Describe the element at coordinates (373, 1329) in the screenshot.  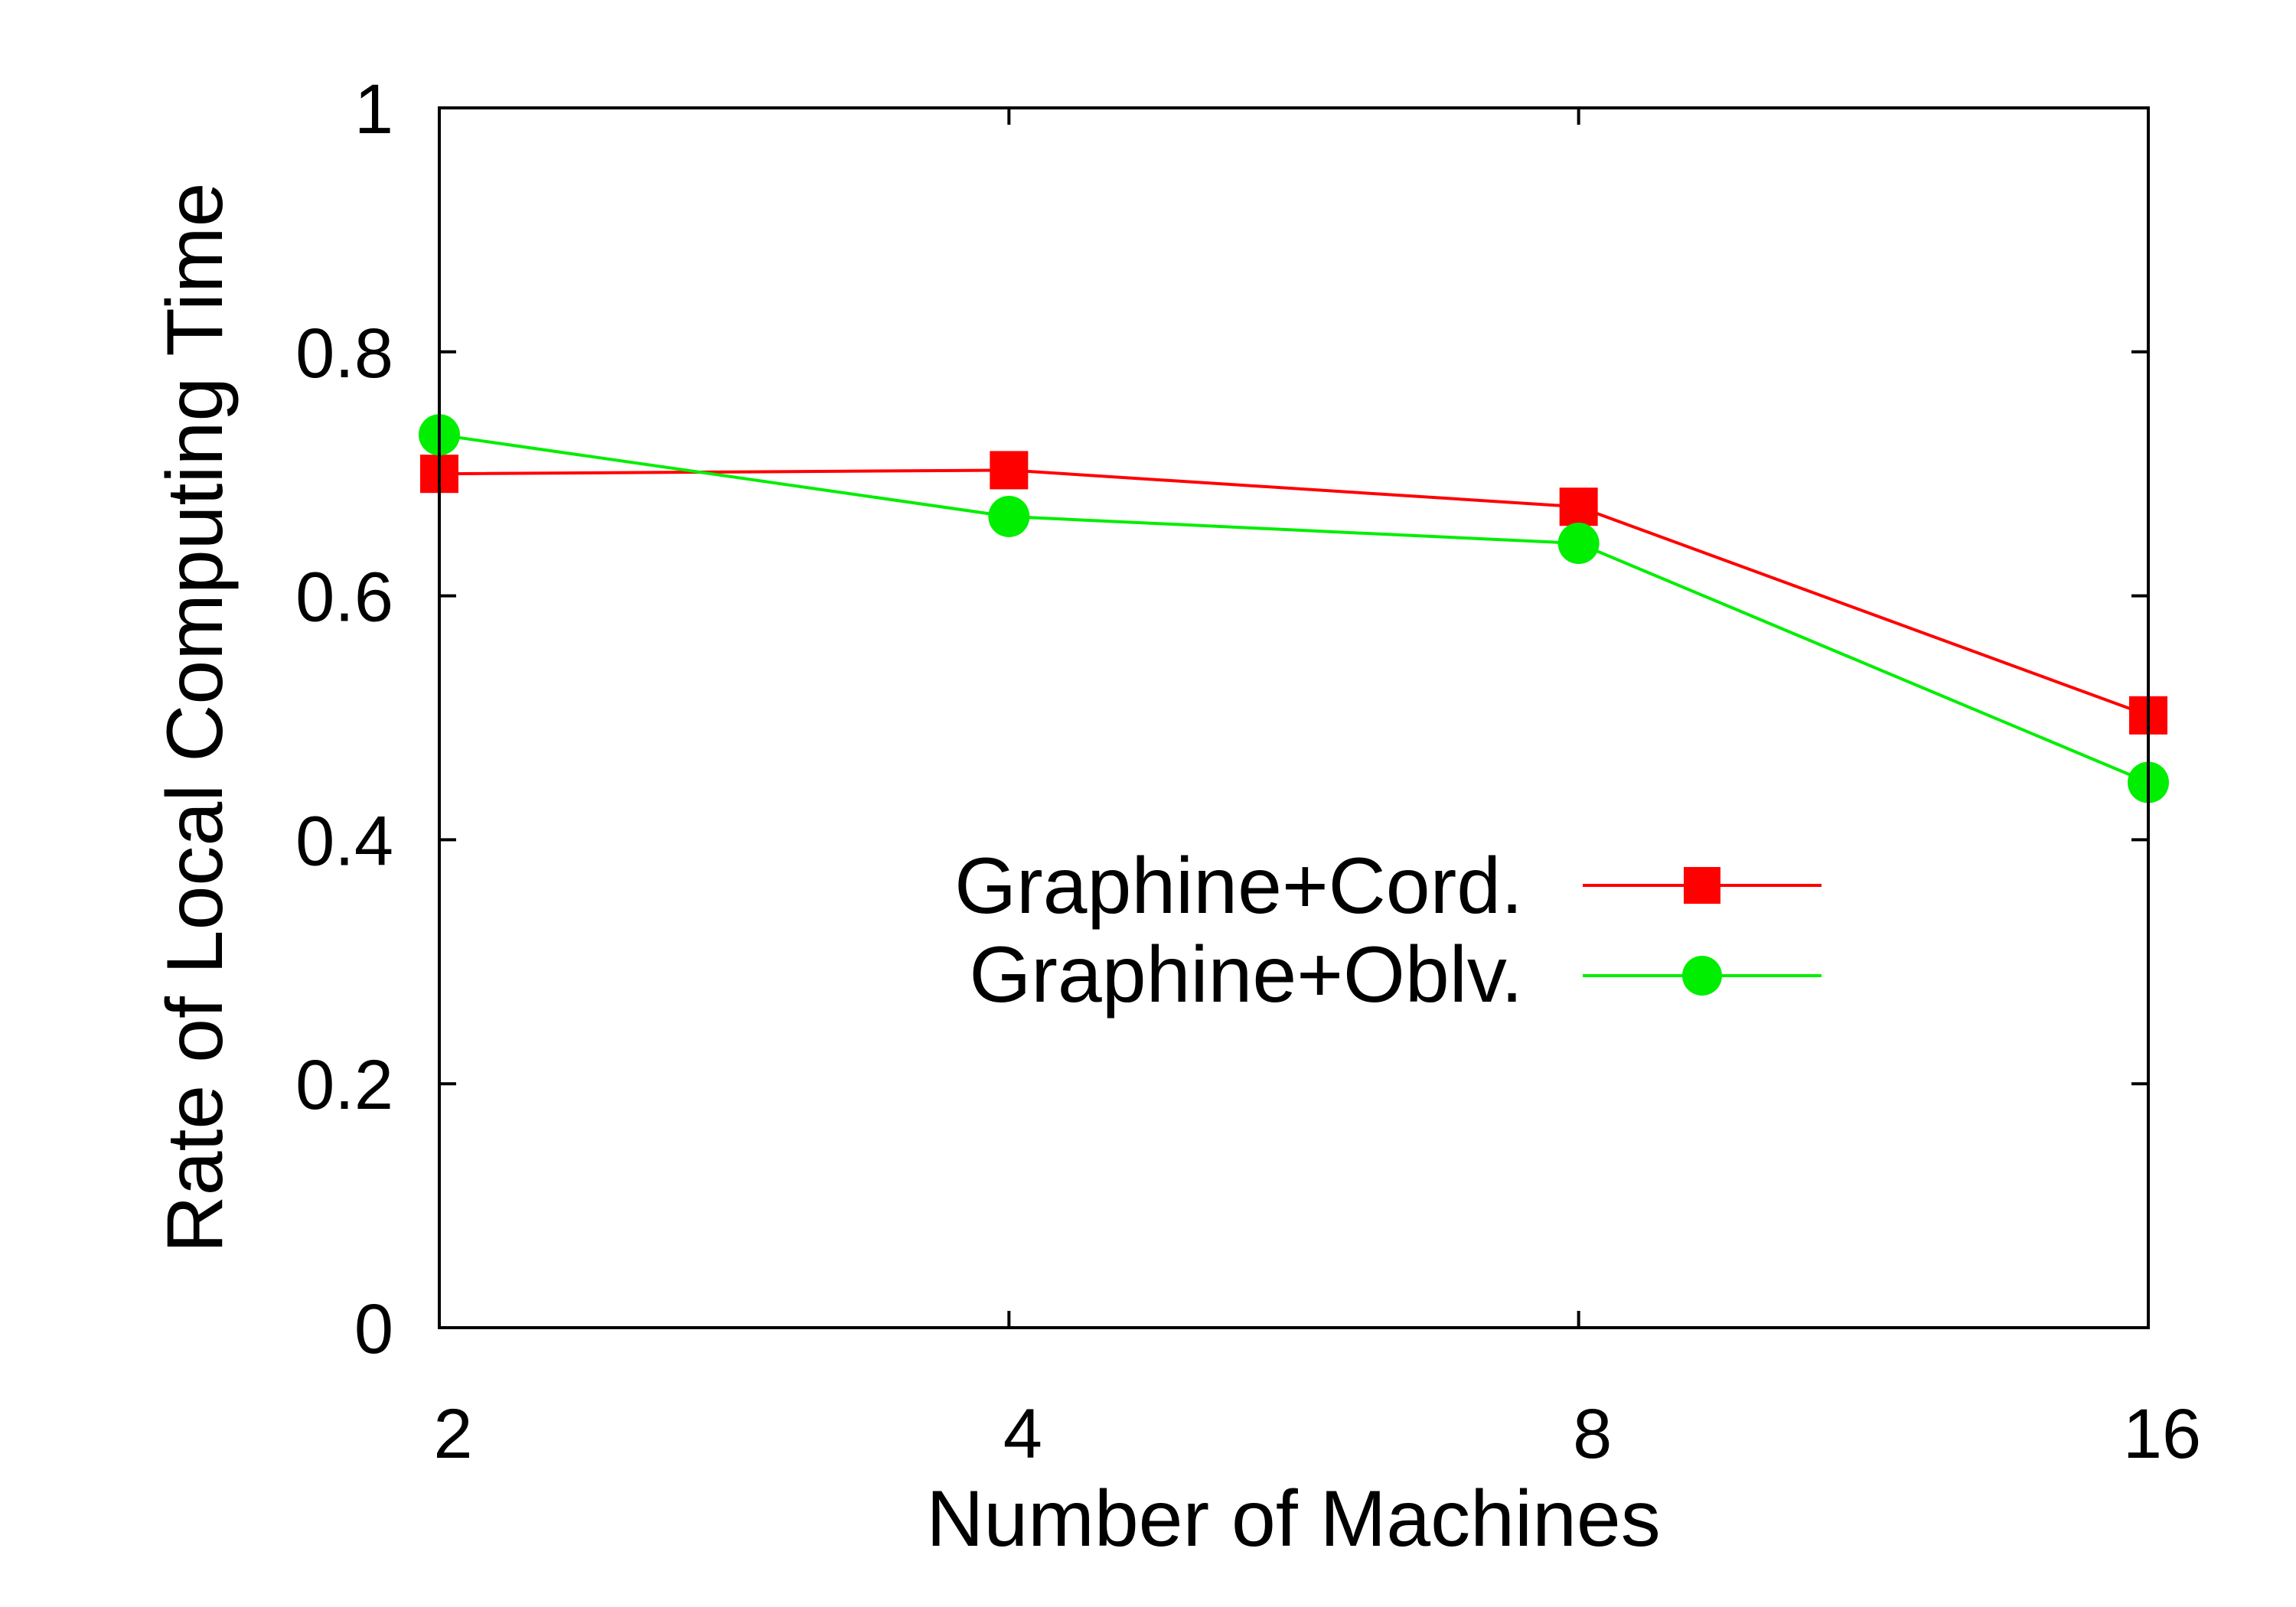
I see `y-tick-label: 0` at that location.